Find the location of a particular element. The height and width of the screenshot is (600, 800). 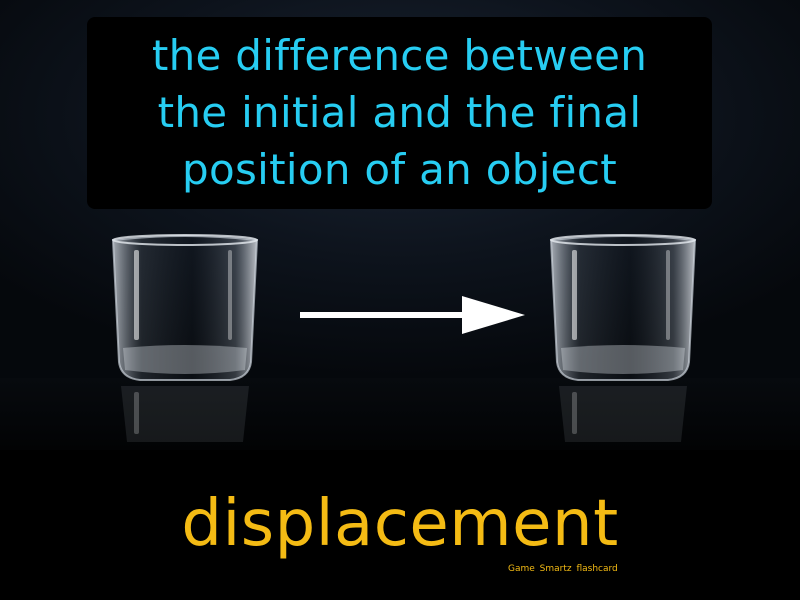

term-title: displacement is located at coordinates (400, 524).